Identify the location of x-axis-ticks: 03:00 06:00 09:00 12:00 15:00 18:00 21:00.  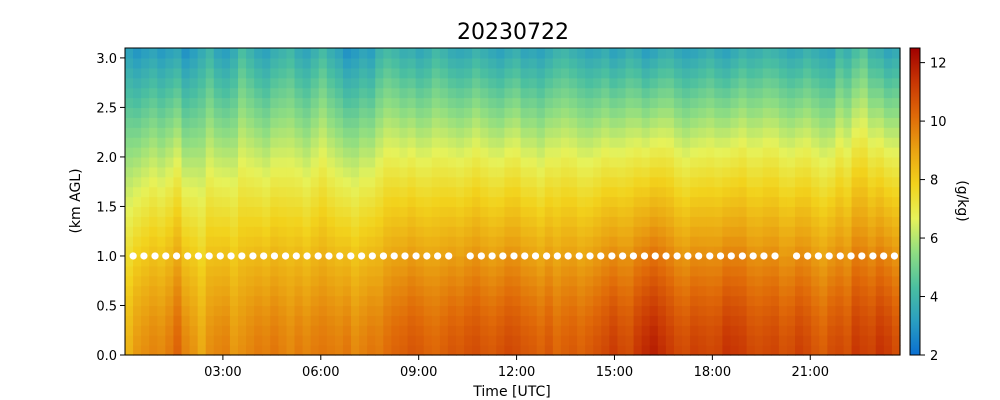
(516, 367).